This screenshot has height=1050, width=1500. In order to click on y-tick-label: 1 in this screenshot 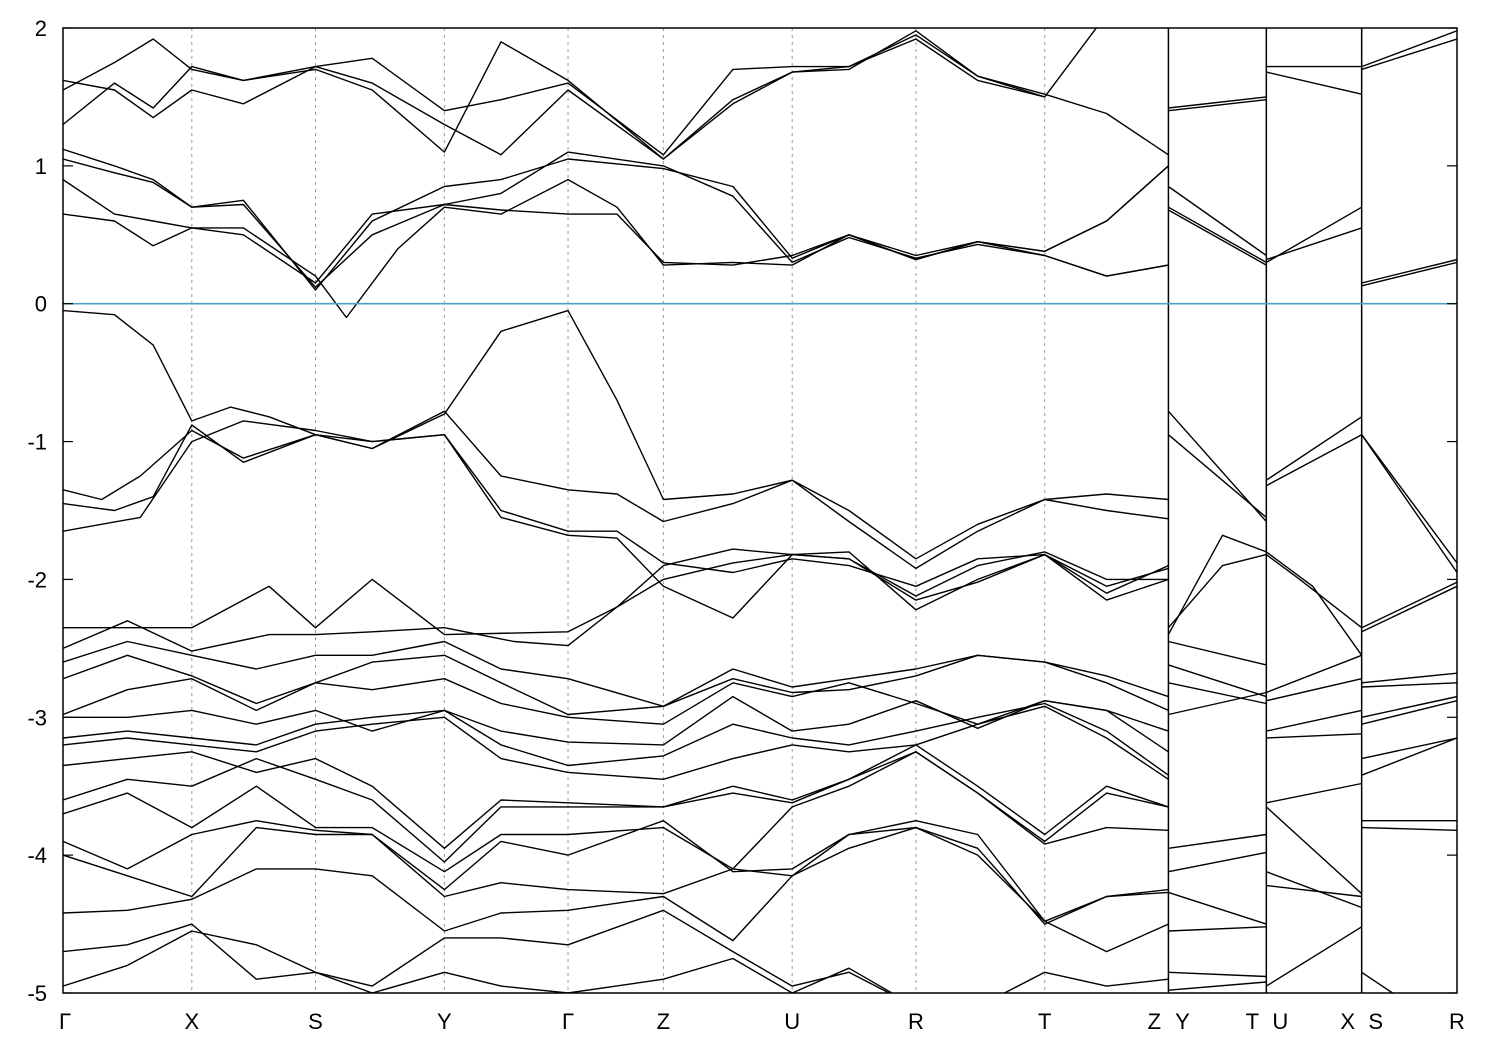, I will do `click(41, 166)`.